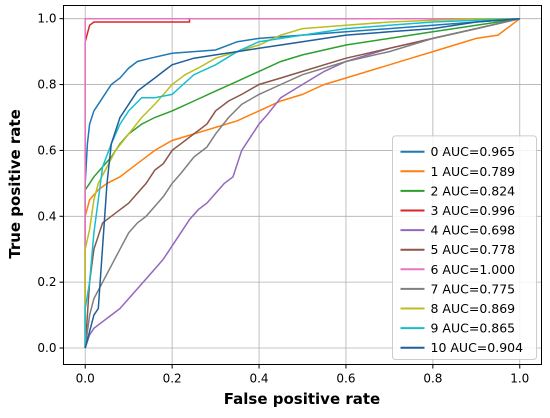 Image resolution: width=550 pixels, height=418 pixels. Describe the element at coordinates (473, 210) in the screenshot. I see `legend-label-3: 3 AUC=0.996` at that location.